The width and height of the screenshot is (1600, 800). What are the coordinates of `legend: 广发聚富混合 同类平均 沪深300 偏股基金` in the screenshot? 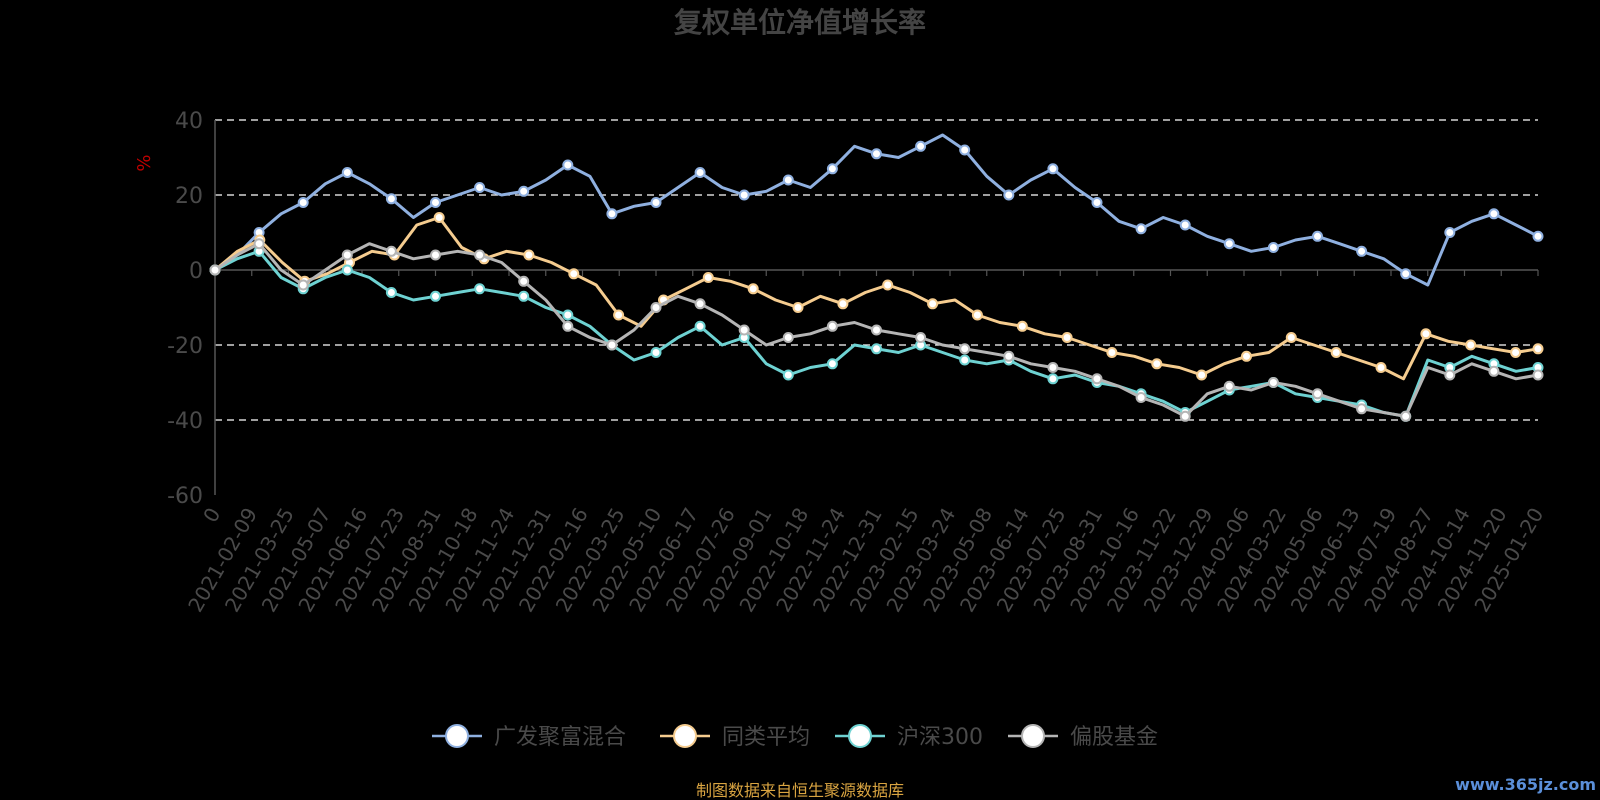 It's located at (795, 737).